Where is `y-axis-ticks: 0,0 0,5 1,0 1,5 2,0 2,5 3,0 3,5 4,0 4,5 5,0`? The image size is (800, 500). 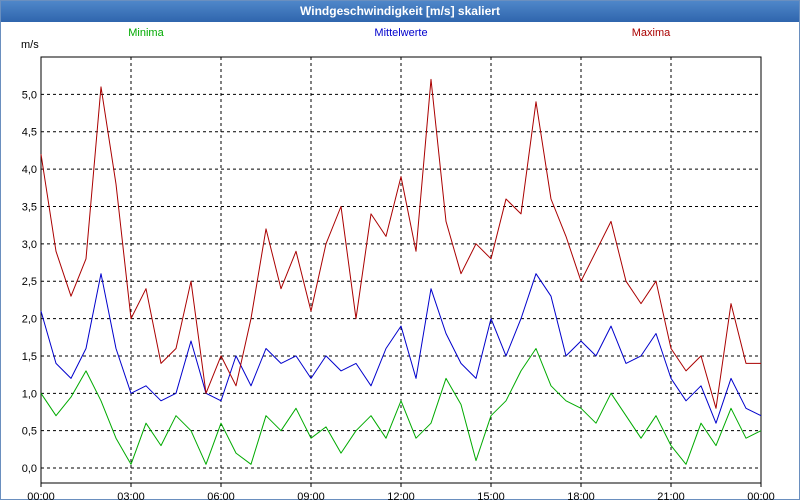 y-axis-ticks: 0,0 0,5 1,0 1,5 2,0 2,5 3,0 3,5 4,0 4,5 5,0 is located at coordinates (29, 282).